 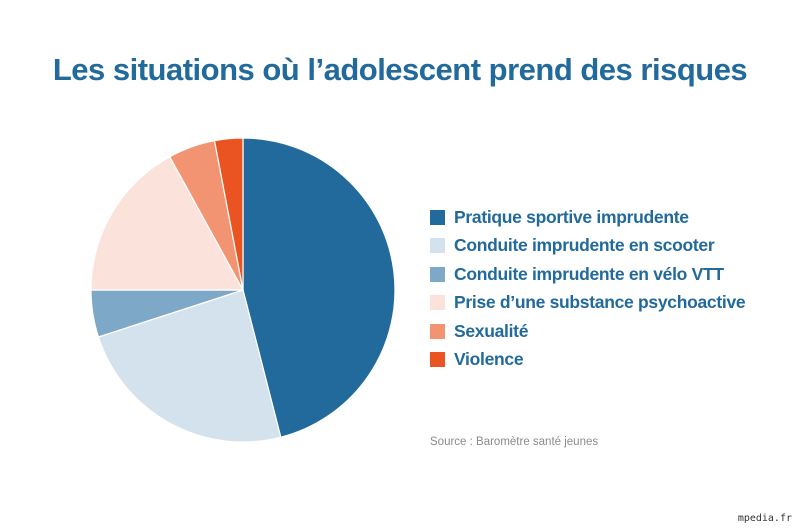 What do you see at coordinates (584, 245) in the screenshot?
I see `legend-label: Conduite imprudente en scooter` at bounding box center [584, 245].